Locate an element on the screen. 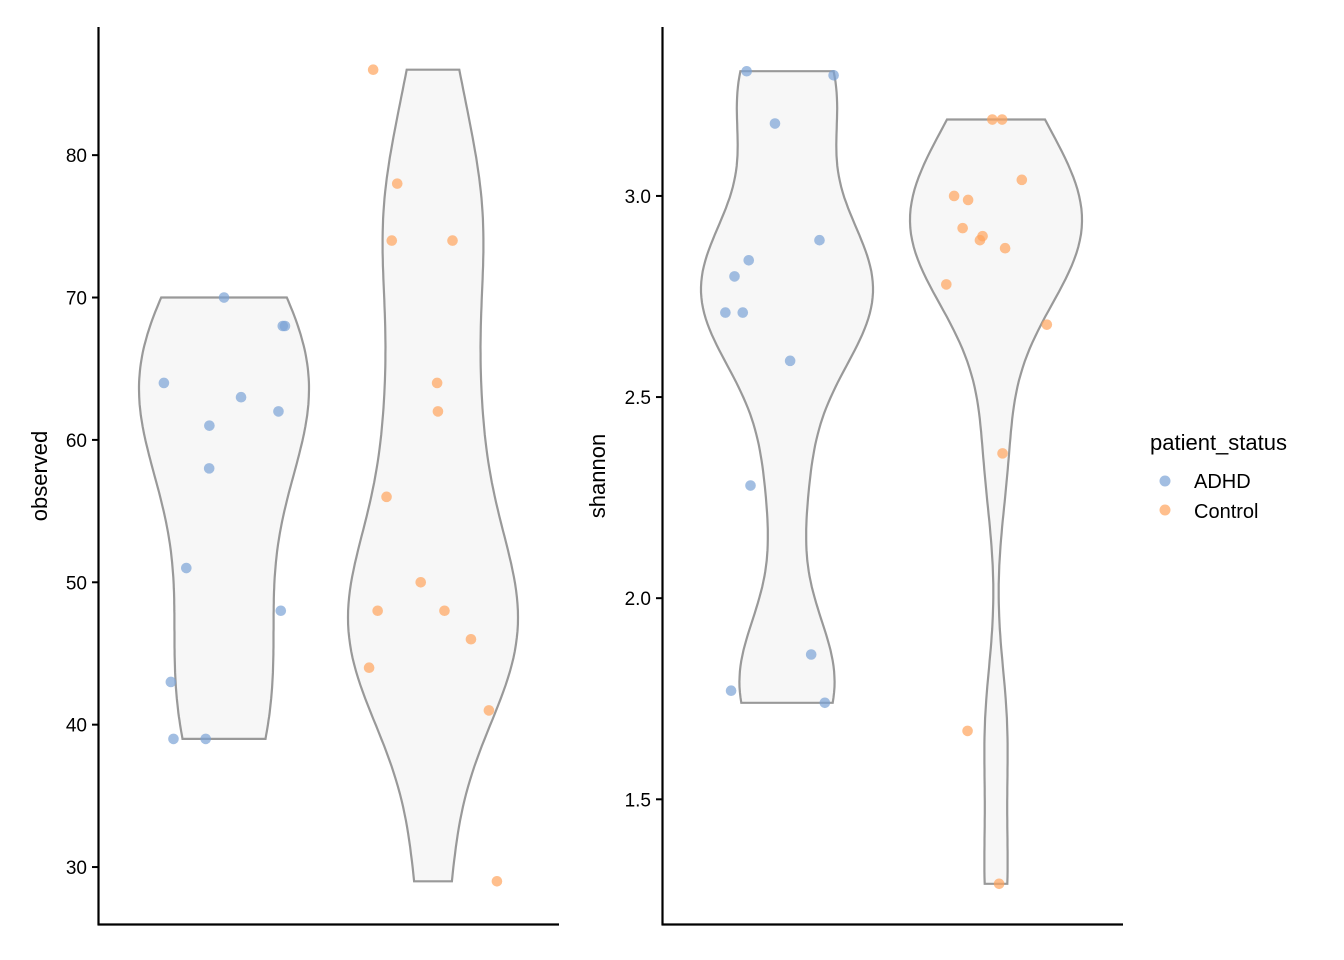 The height and width of the screenshot is (960, 1344). y-tick-label: 2.0 is located at coordinates (638, 599).